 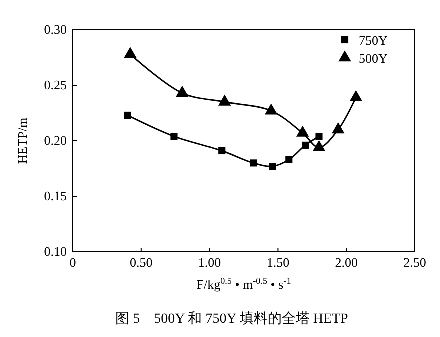 What do you see at coordinates (210, 262) in the screenshot?
I see `x-tick-label: 1.00` at bounding box center [210, 262].